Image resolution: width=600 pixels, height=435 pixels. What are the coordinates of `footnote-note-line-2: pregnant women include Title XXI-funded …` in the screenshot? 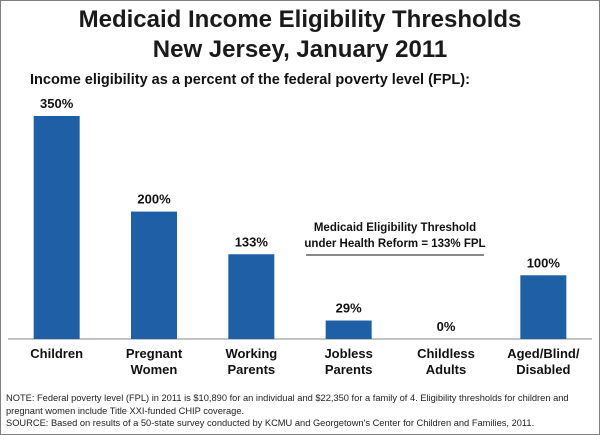 It's located at (125, 410).